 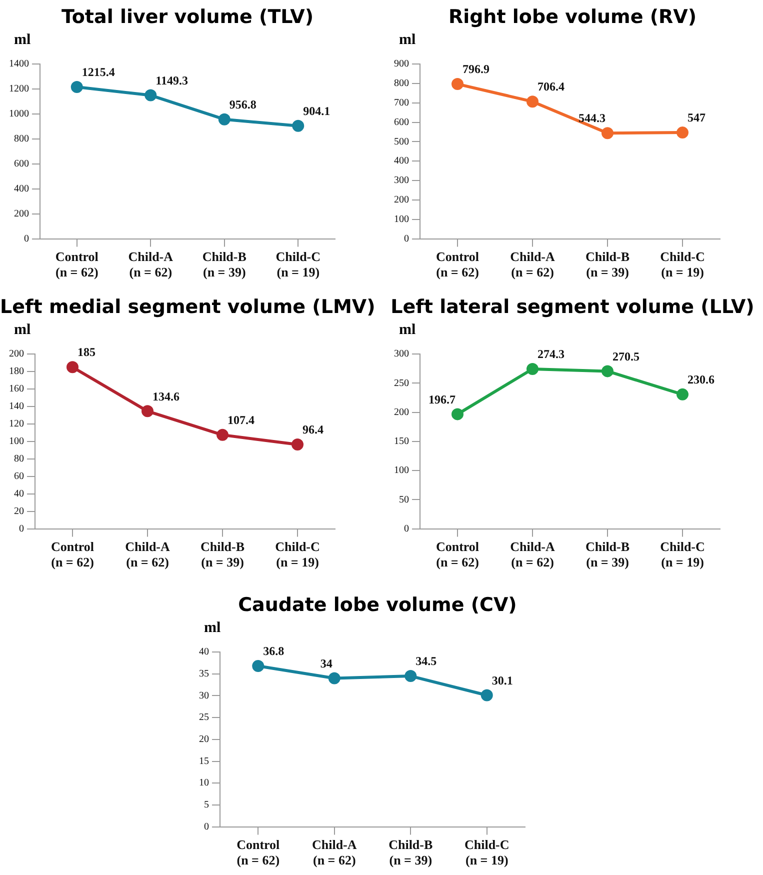 I want to click on data-label: 904.1, so click(x=316, y=111).